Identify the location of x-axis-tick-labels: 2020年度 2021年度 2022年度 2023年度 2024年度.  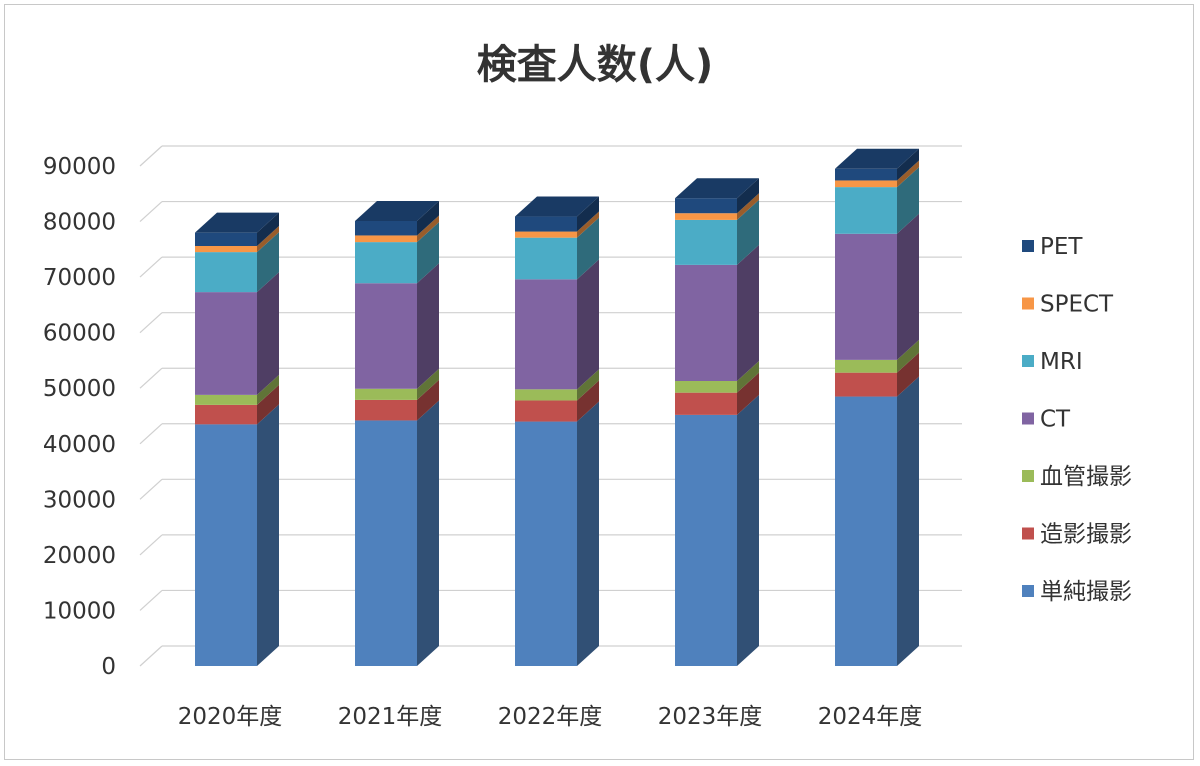
(550, 717).